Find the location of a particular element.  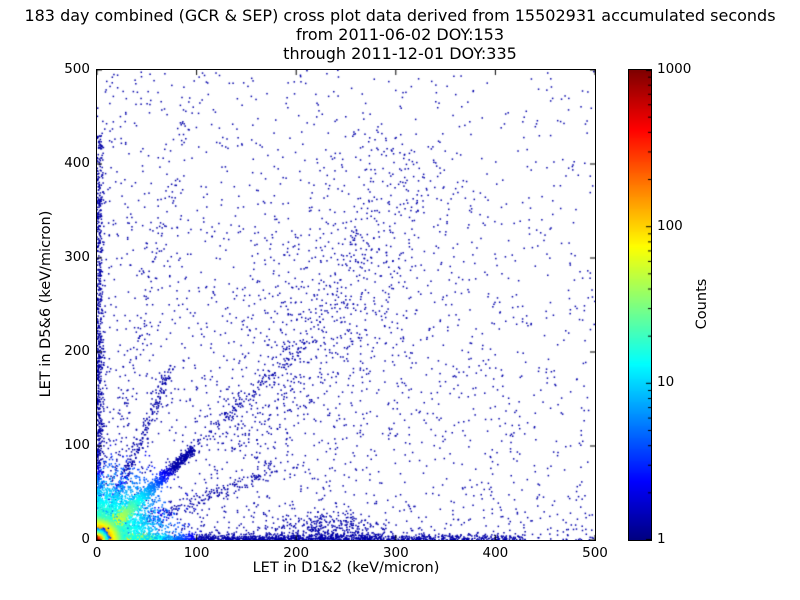

colorbar-tick-label: 1000 is located at coordinates (674, 69).